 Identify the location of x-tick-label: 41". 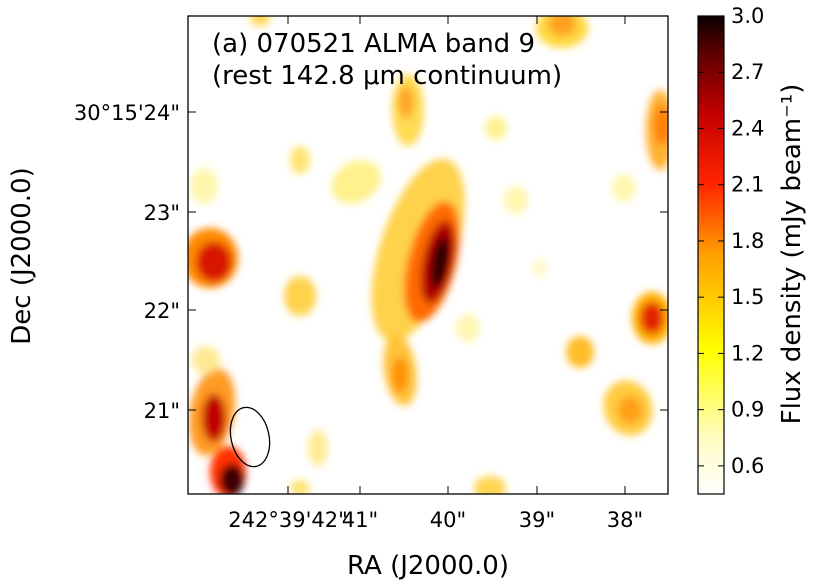
(360, 520).